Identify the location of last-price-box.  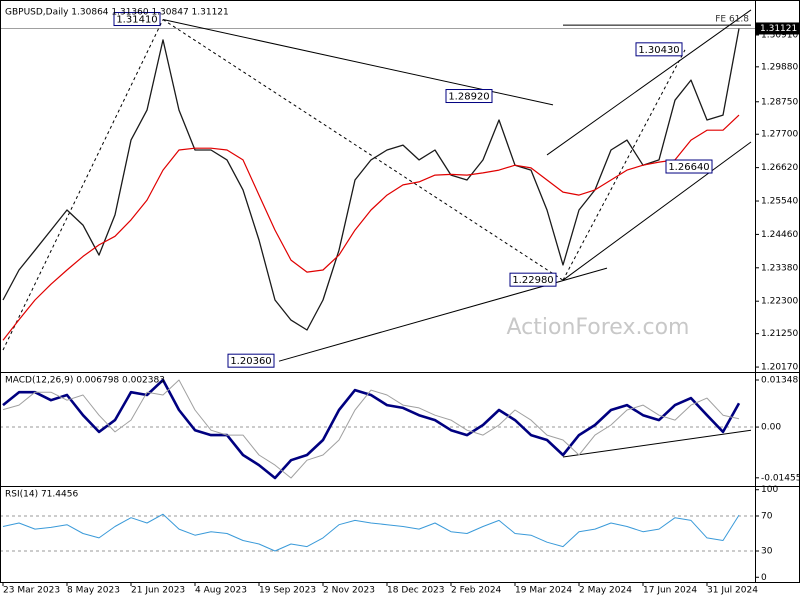
(778, 28).